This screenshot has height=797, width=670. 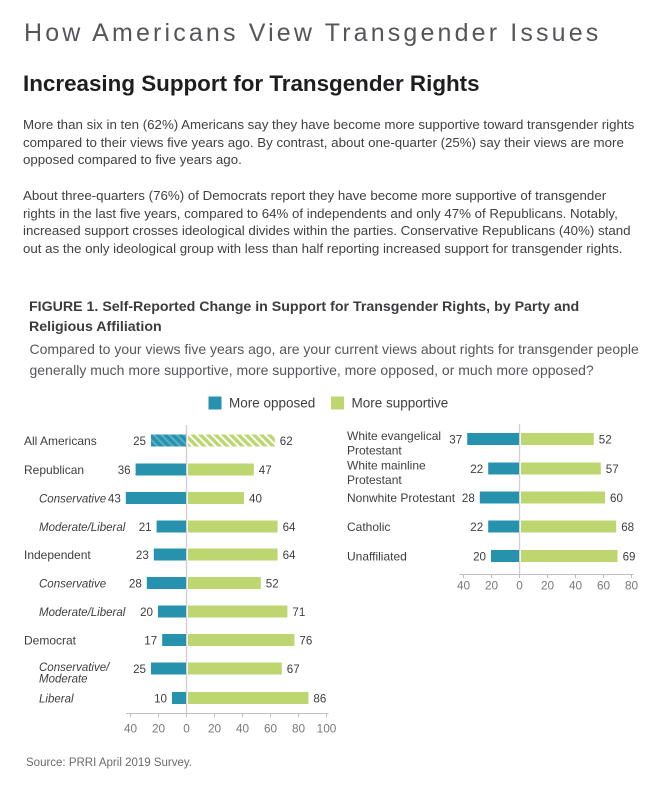 What do you see at coordinates (50, 641) in the screenshot?
I see `svg-text: Democrat` at bounding box center [50, 641].